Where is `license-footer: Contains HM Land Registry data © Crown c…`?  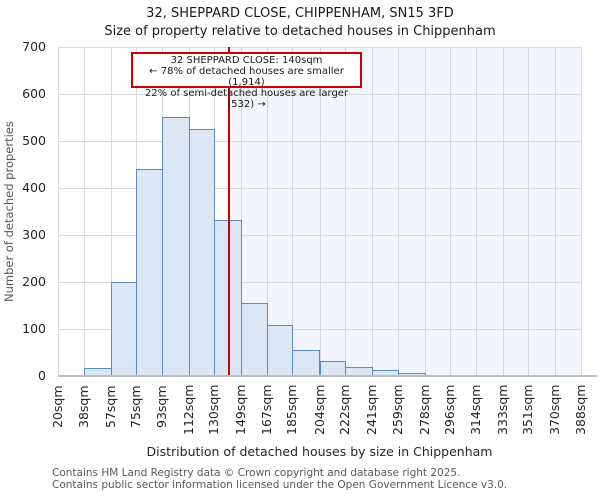 license-footer: Contains HM Land Registry data © Crown c… is located at coordinates (280, 479).